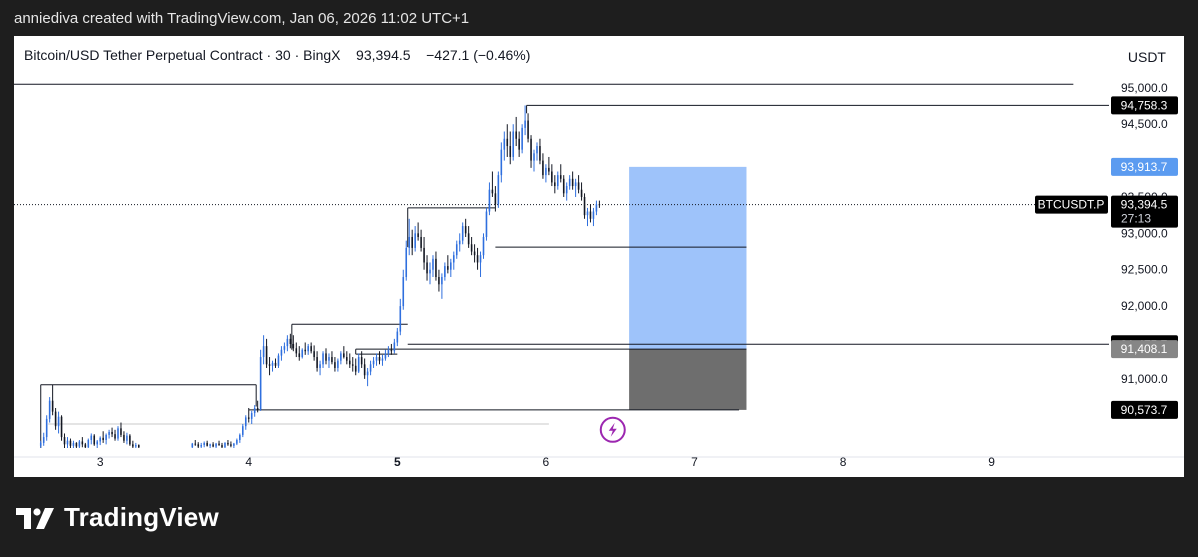 Image resolution: width=1198 pixels, height=557 pixels. I want to click on y-tick-label-0: 95,000.0, so click(1144, 88).